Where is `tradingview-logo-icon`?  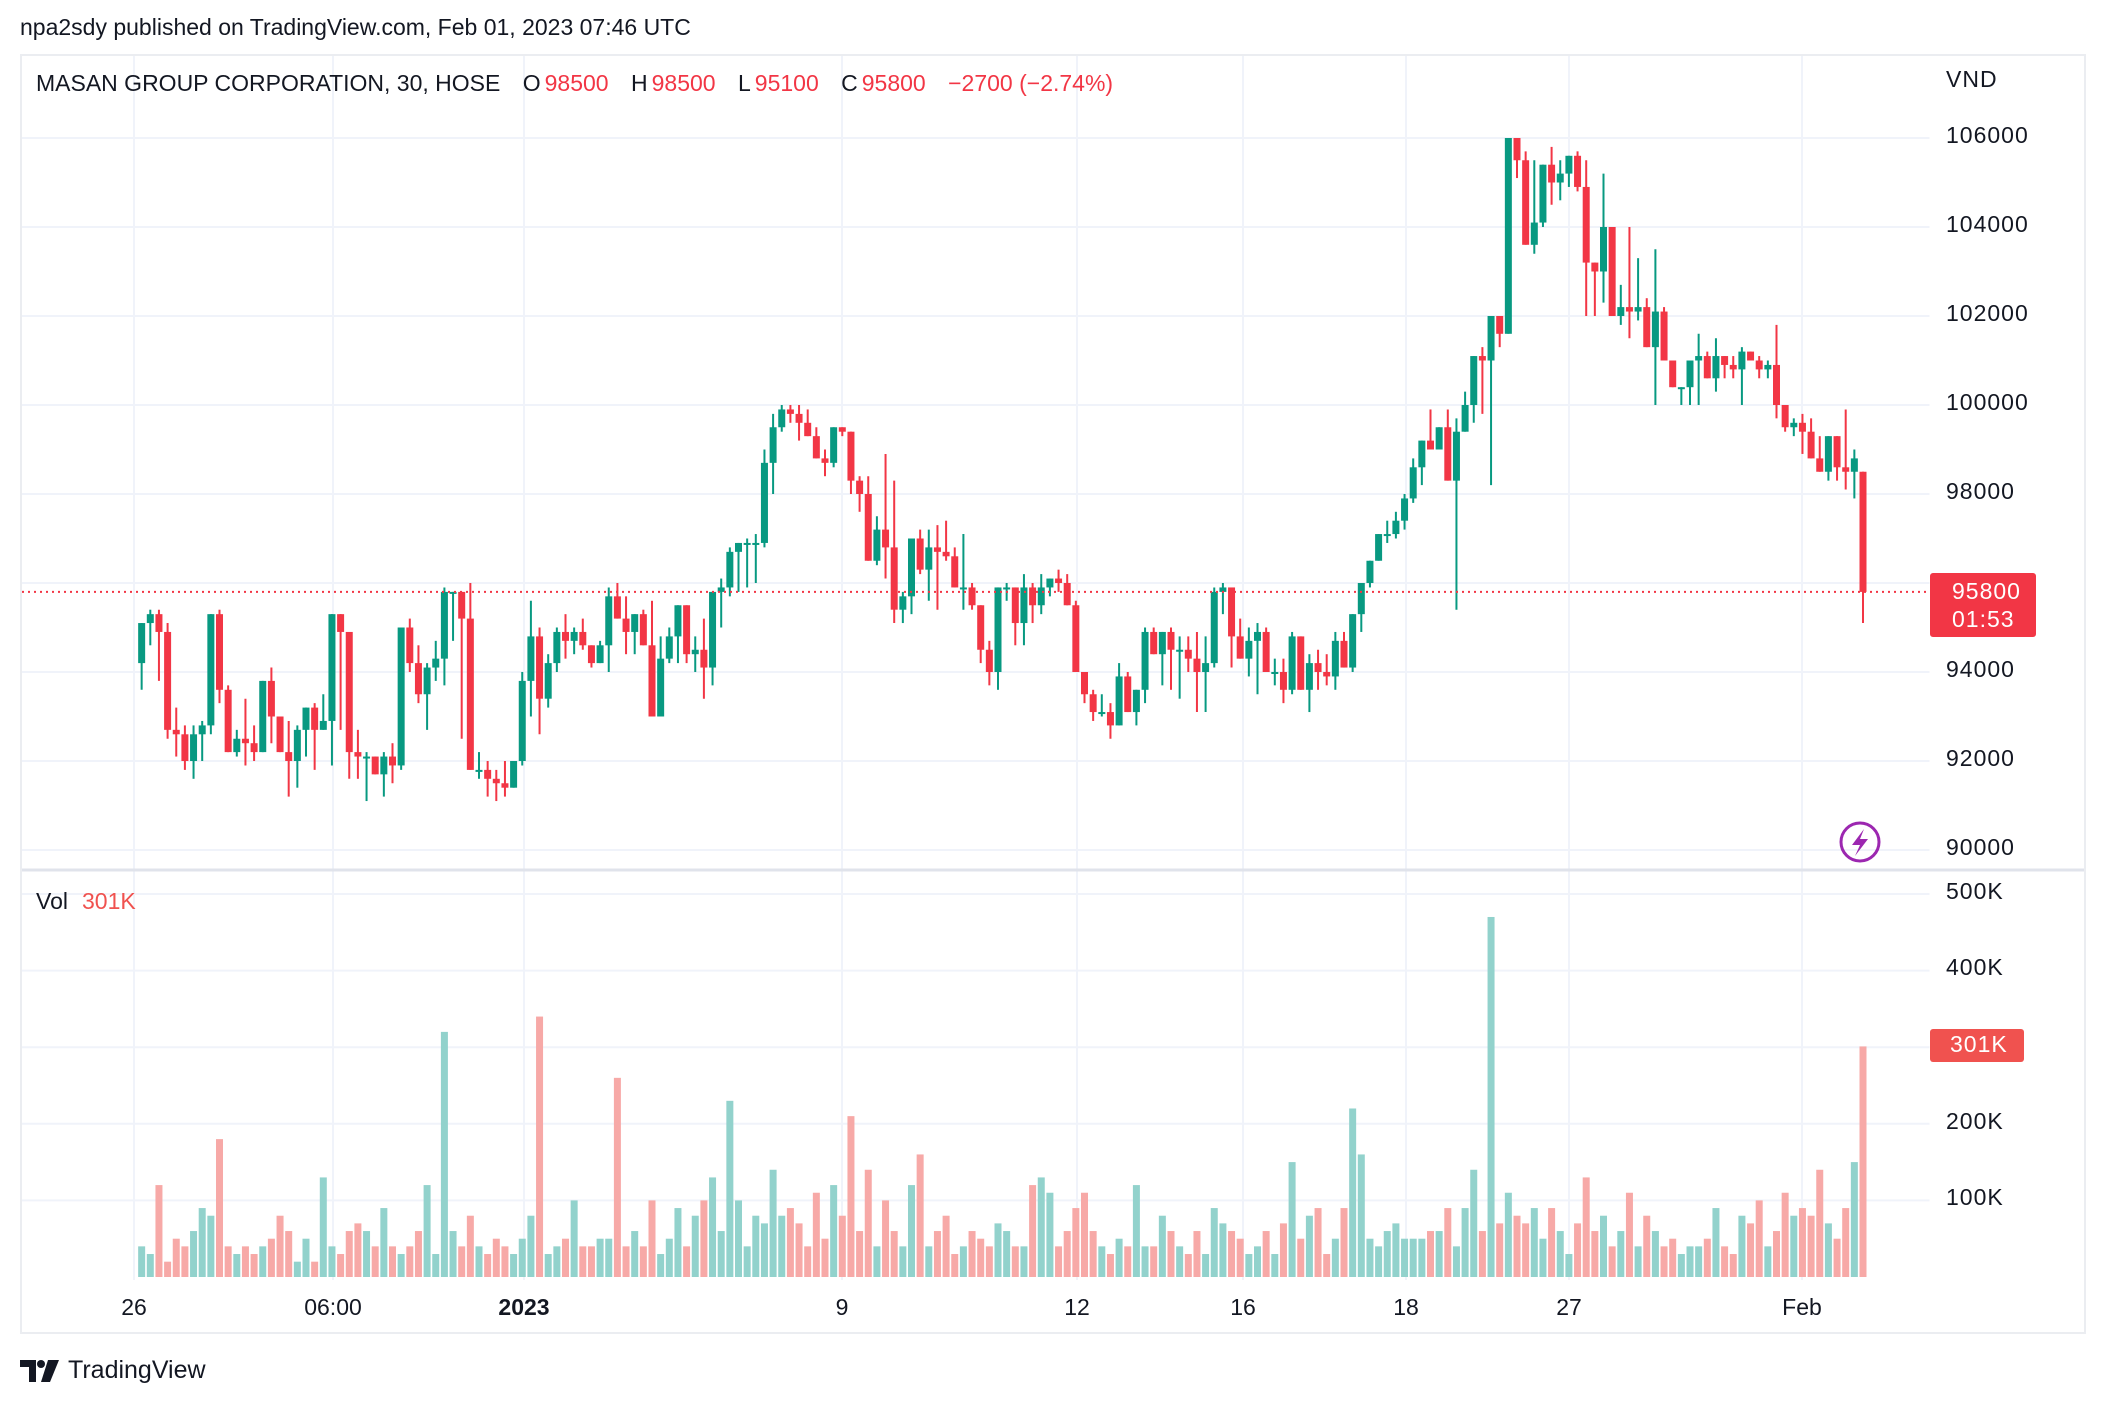
tradingview-logo-icon is located at coordinates (39, 1370).